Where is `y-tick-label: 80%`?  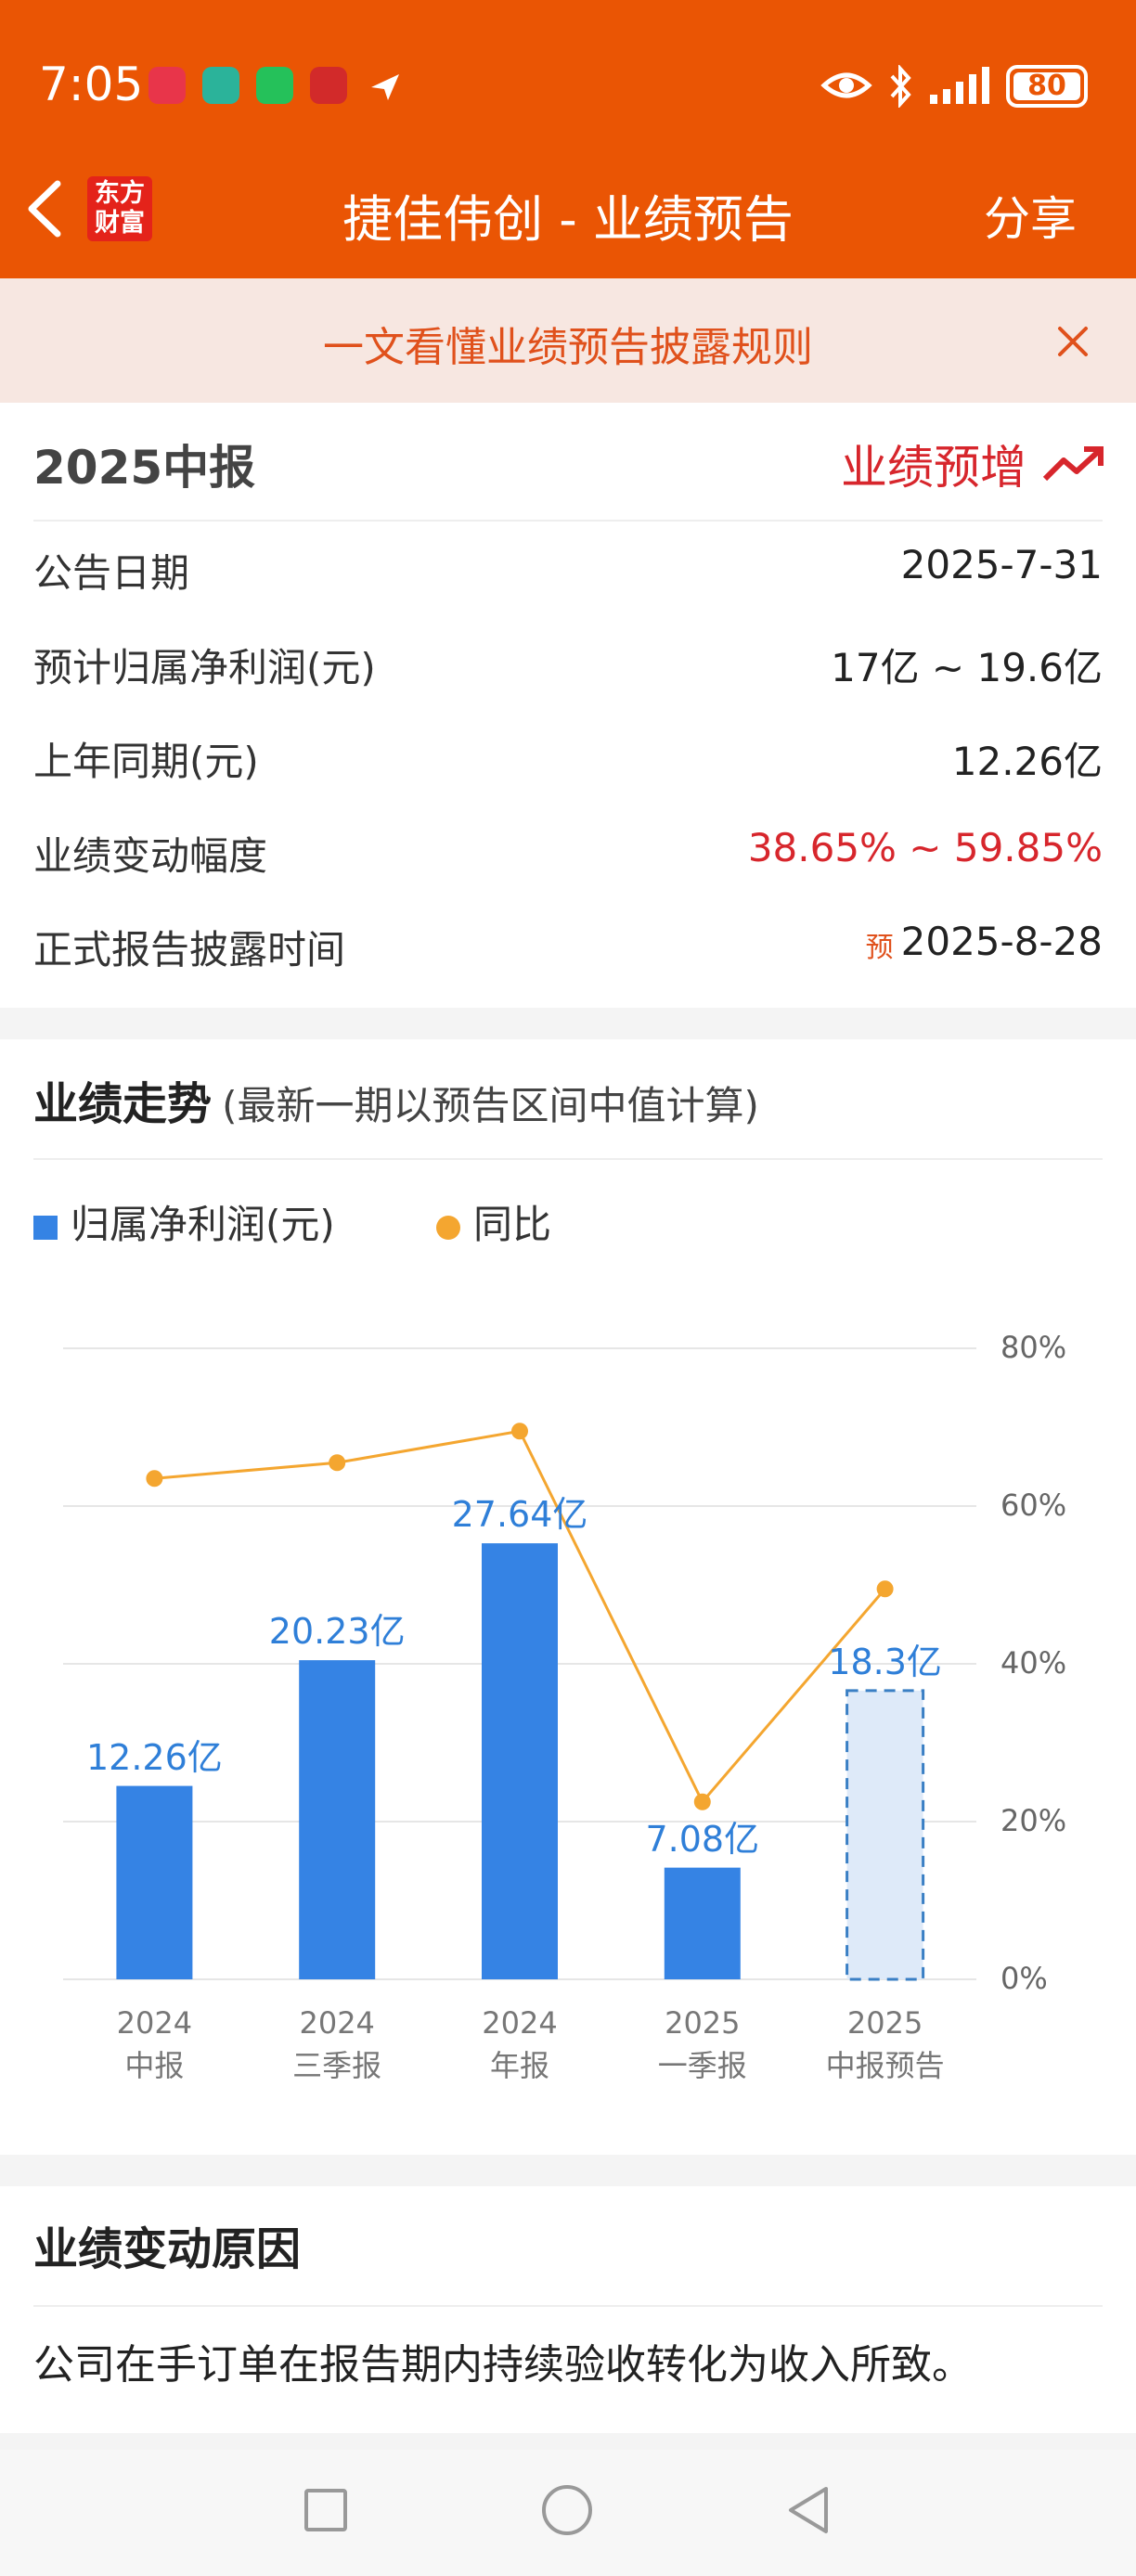 y-tick-label: 80% is located at coordinates (1033, 1347).